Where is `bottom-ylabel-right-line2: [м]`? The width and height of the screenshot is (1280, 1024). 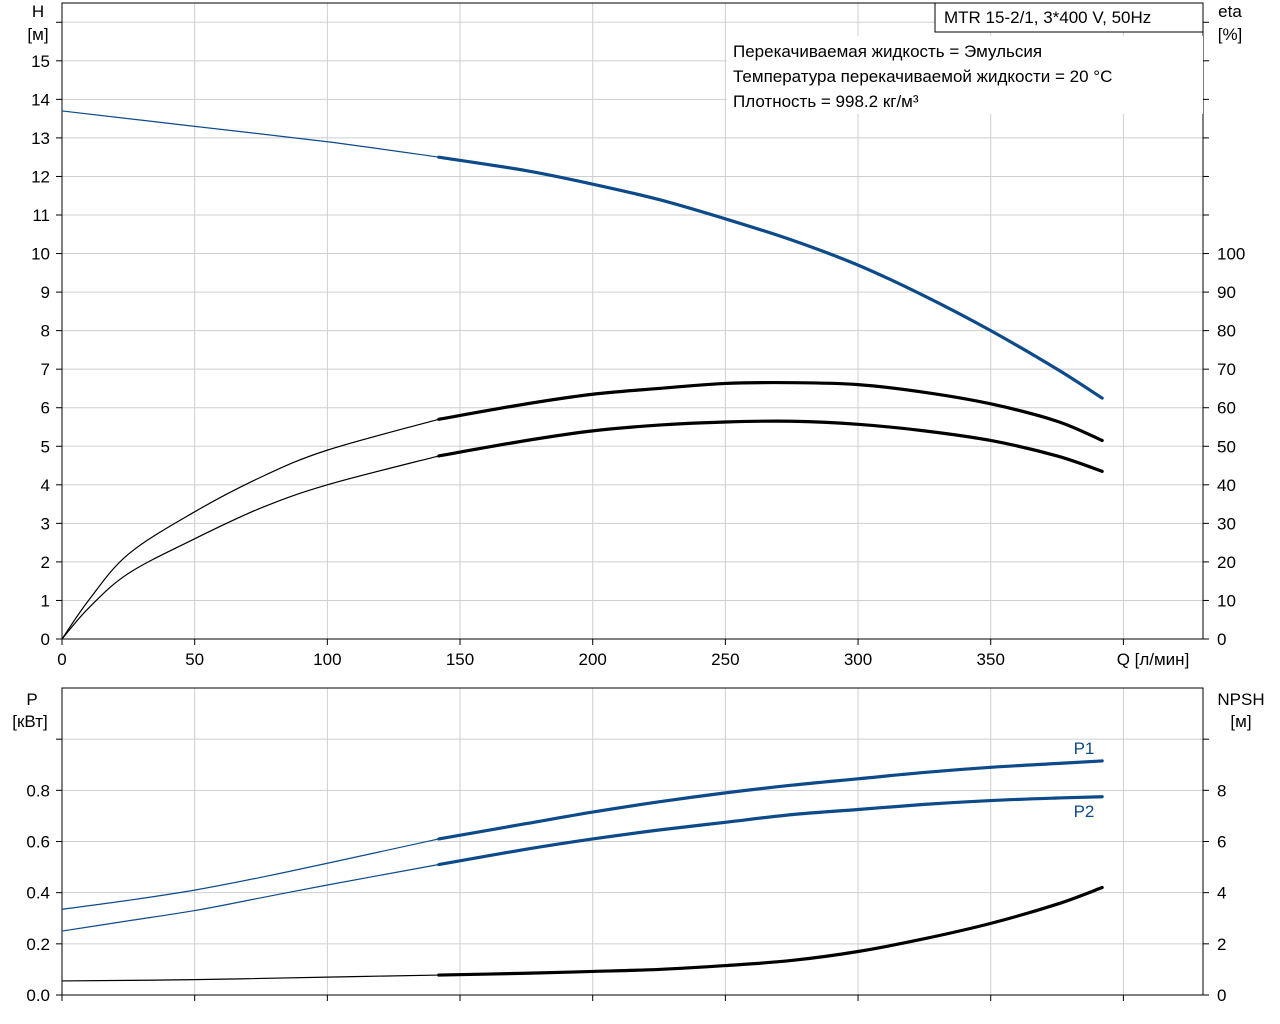 bottom-ylabel-right-line2: [м] is located at coordinates (1240, 721).